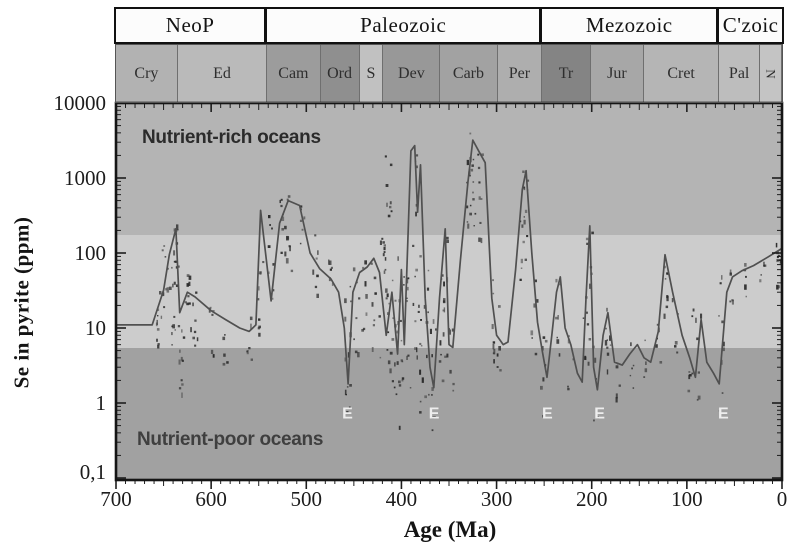  Describe the element at coordinates (92, 472) in the screenshot. I see `y-tick-0p1: 0,1` at that location.